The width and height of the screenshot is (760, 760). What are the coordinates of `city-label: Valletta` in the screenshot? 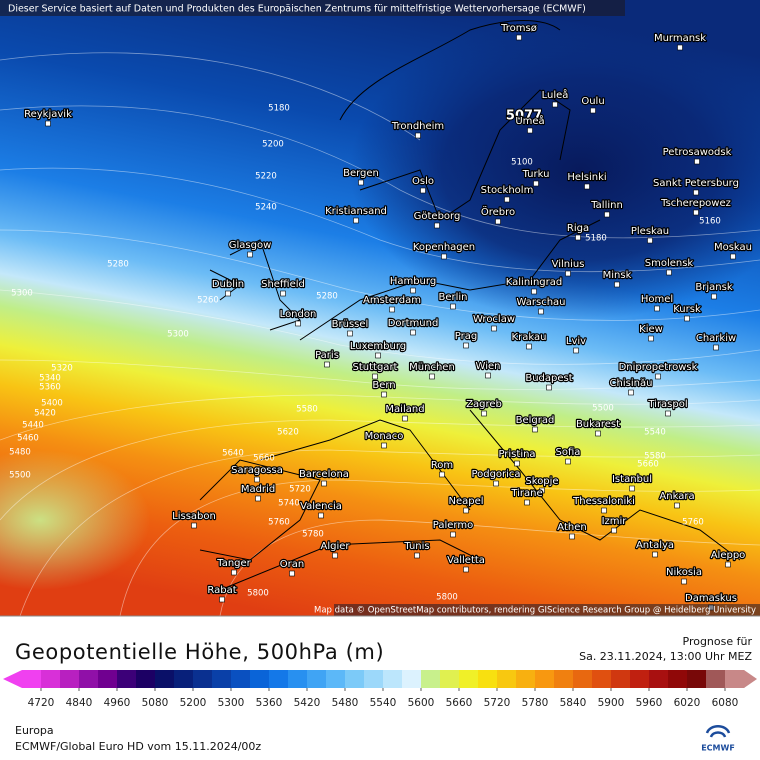 It's located at (466, 560).